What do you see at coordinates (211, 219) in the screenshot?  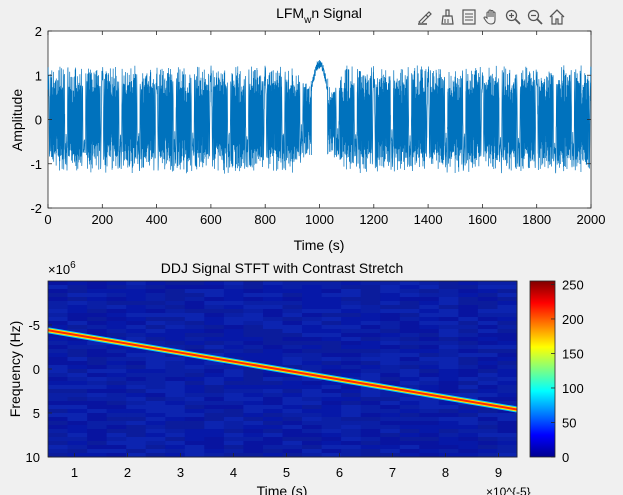 I see `x-tick-label: 600` at bounding box center [211, 219].